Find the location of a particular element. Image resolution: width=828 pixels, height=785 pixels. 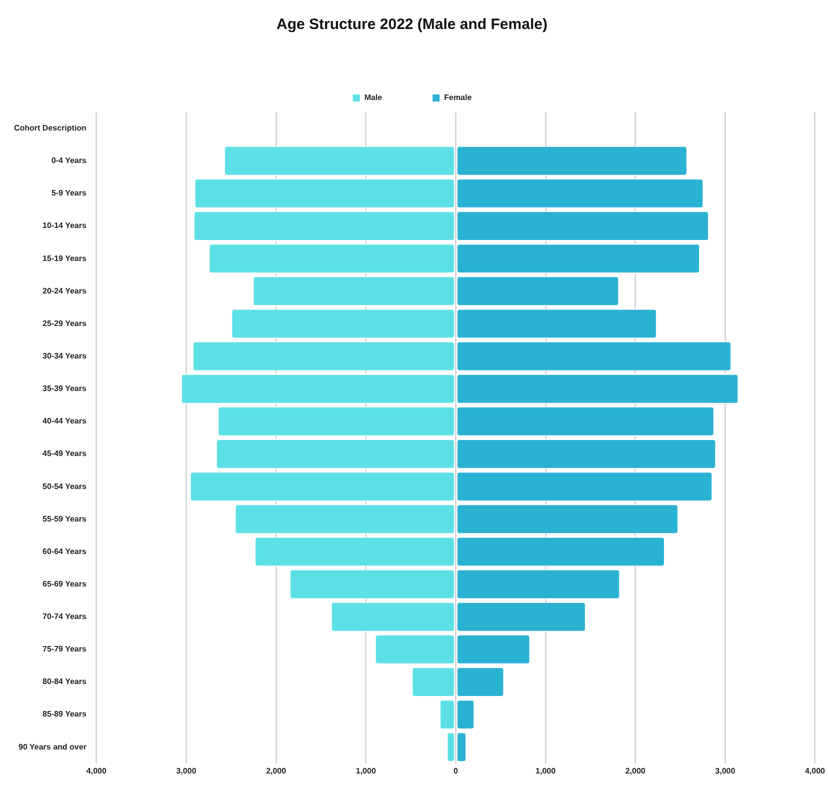

y-tick-label: 25-29 Years is located at coordinates (64, 323).